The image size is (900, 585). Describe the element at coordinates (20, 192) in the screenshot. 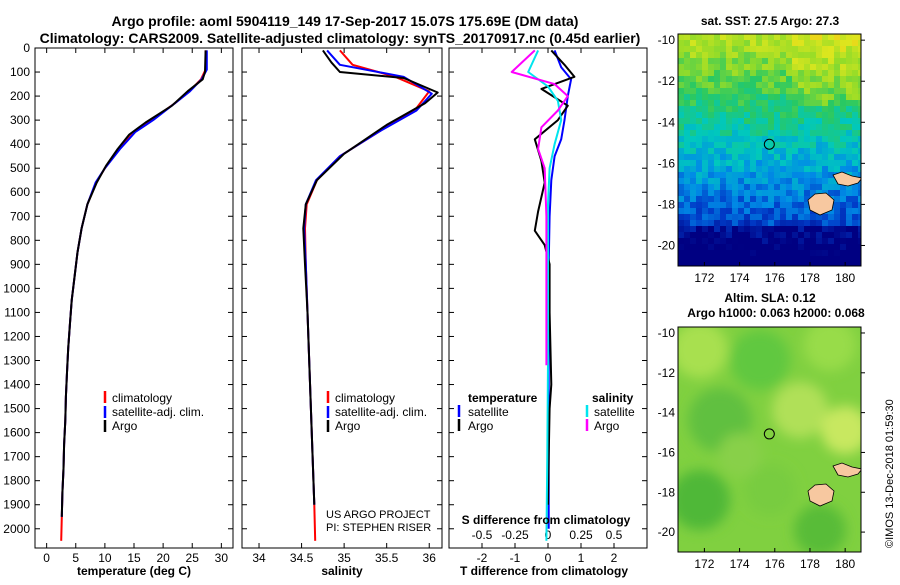

I see `depth-tick-label: 600` at that location.